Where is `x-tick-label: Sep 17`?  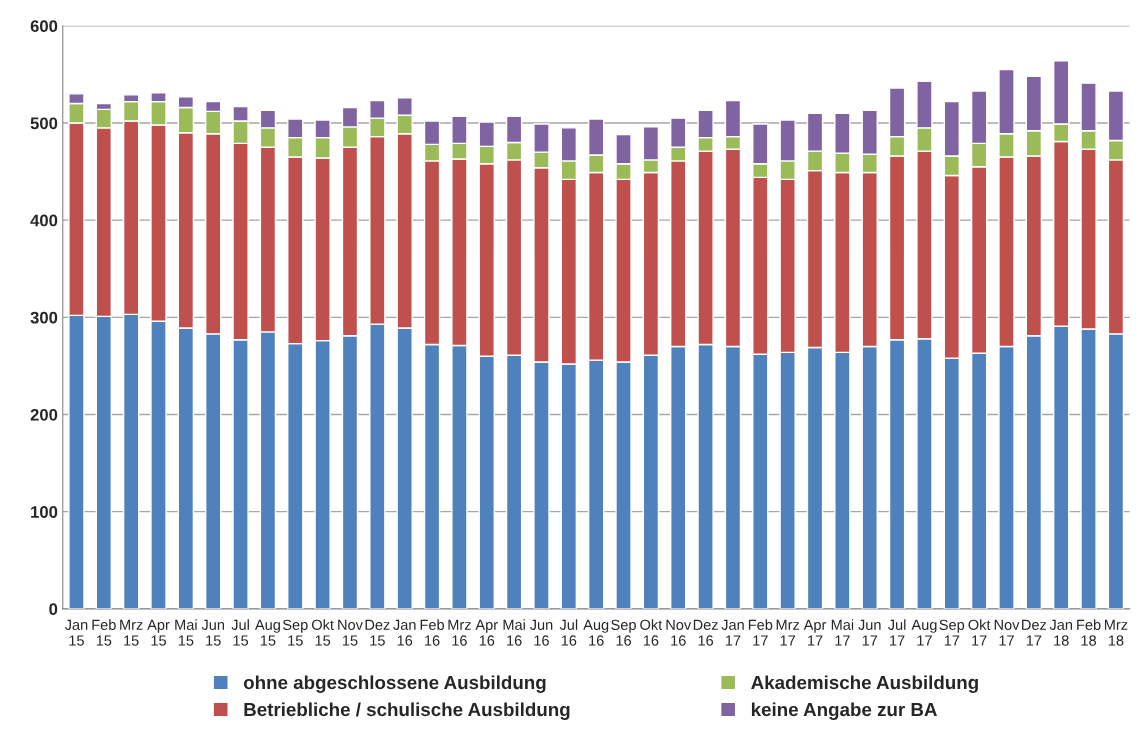
x-tick-label: Sep 17 is located at coordinates (952, 632).